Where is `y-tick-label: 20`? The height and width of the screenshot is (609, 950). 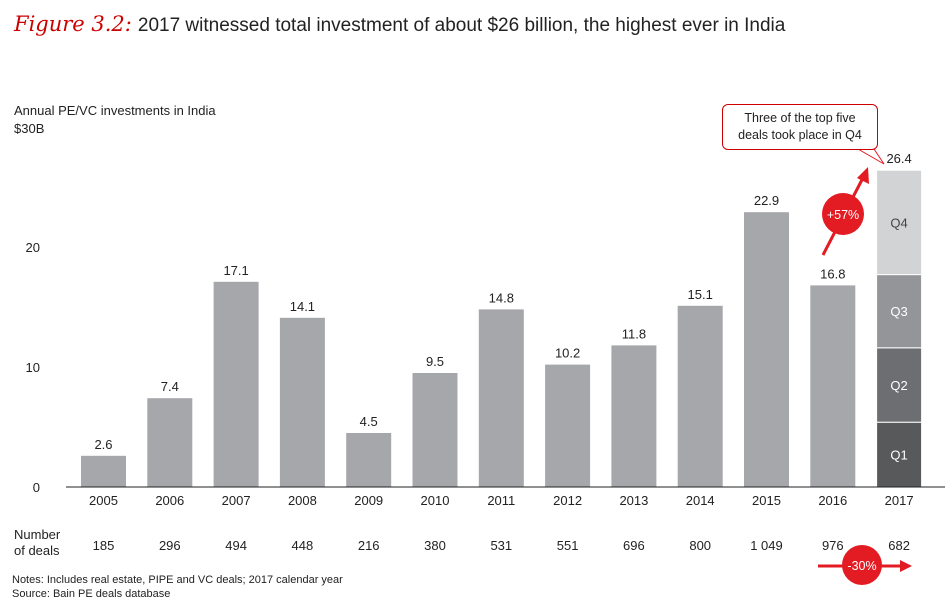
y-tick-label: 20 is located at coordinates (33, 247).